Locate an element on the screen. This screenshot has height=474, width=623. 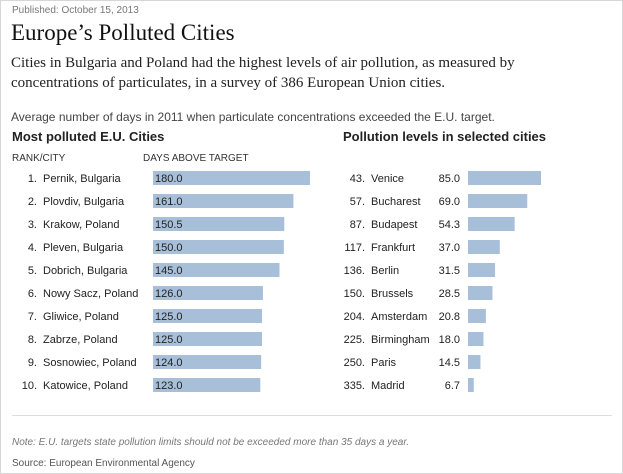
right-chart-title: Pollution levels in selected cities is located at coordinates (445, 136).